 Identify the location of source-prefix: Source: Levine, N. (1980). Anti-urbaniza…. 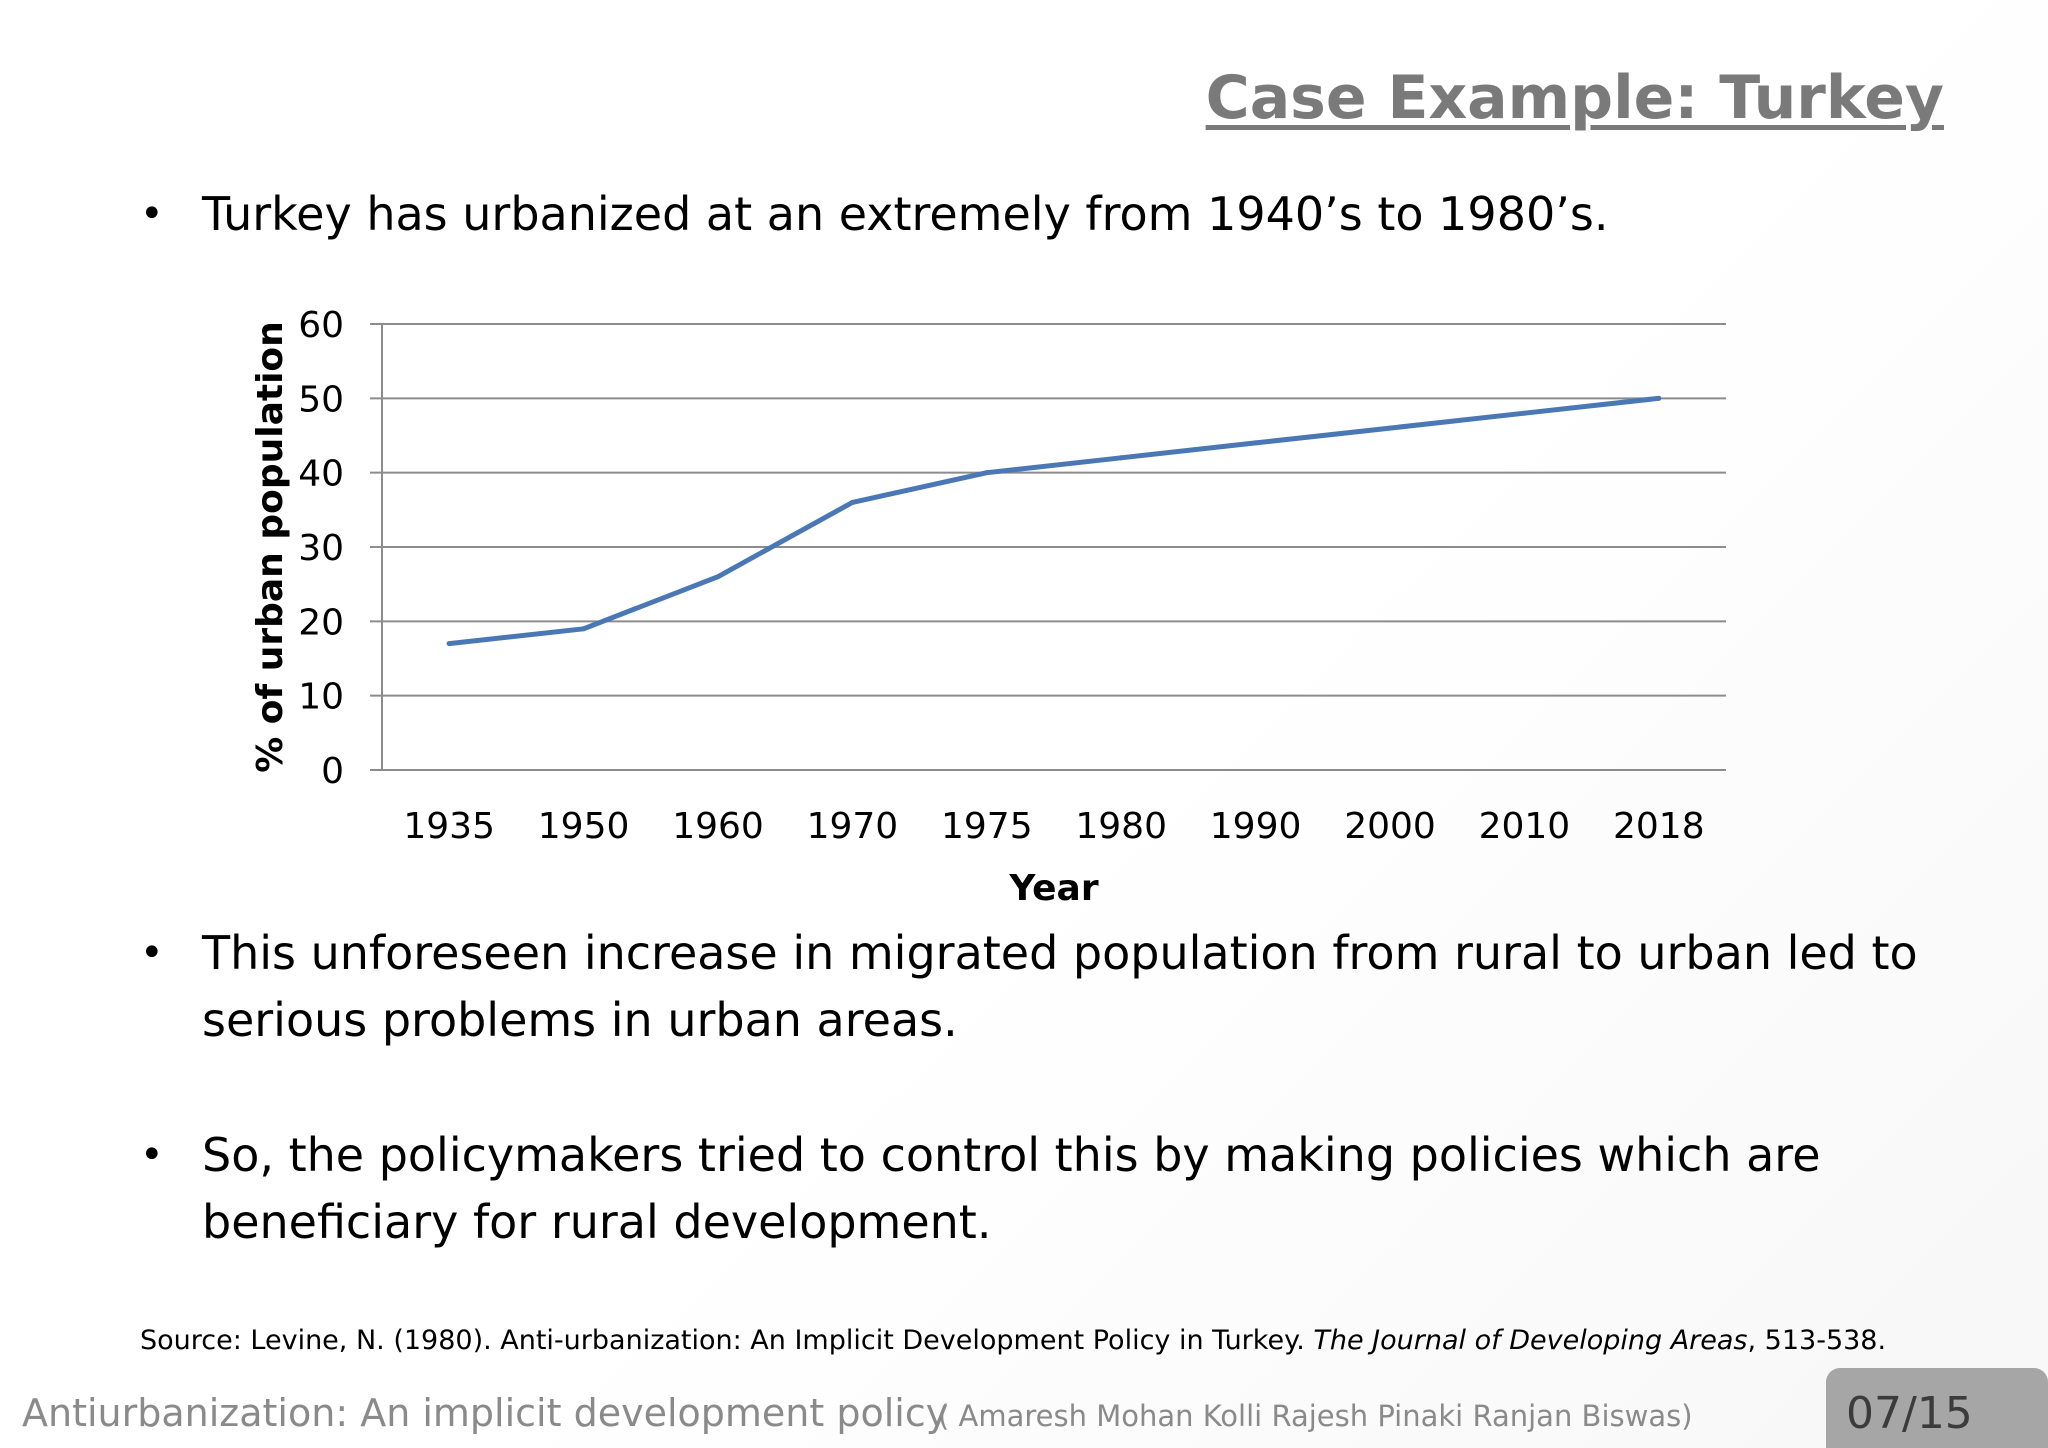
(727, 1340).